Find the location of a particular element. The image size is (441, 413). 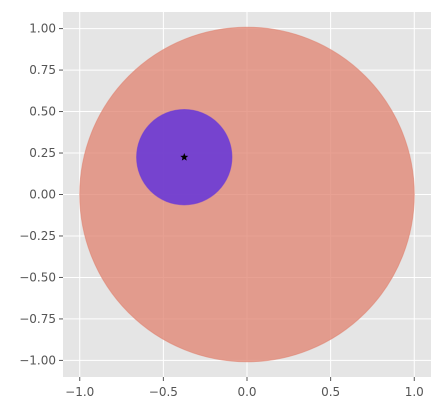

x-tick-label-3: 0.5 is located at coordinates (330, 392).